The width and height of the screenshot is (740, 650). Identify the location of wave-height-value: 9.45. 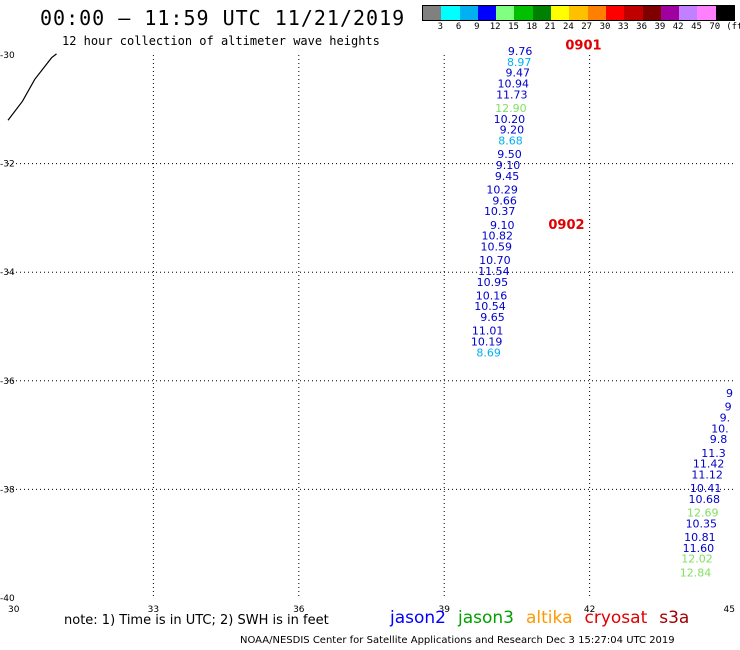
(507, 176).